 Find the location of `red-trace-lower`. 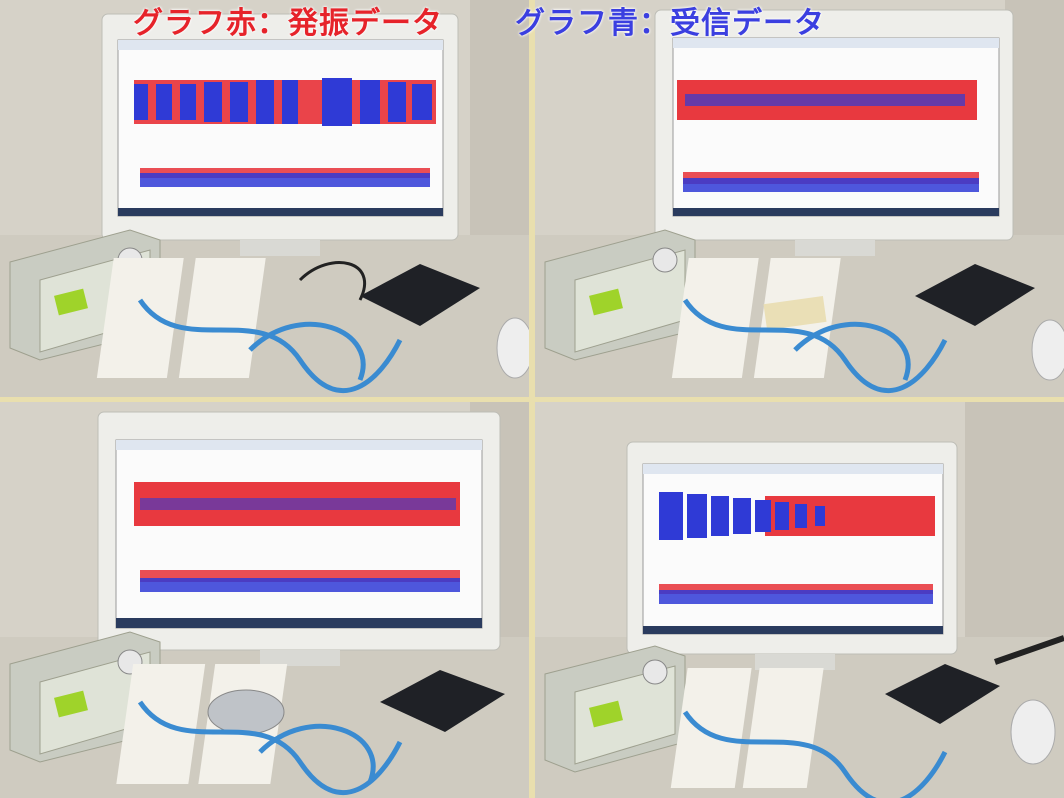

red-trace-lower is located at coordinates (796, 589).